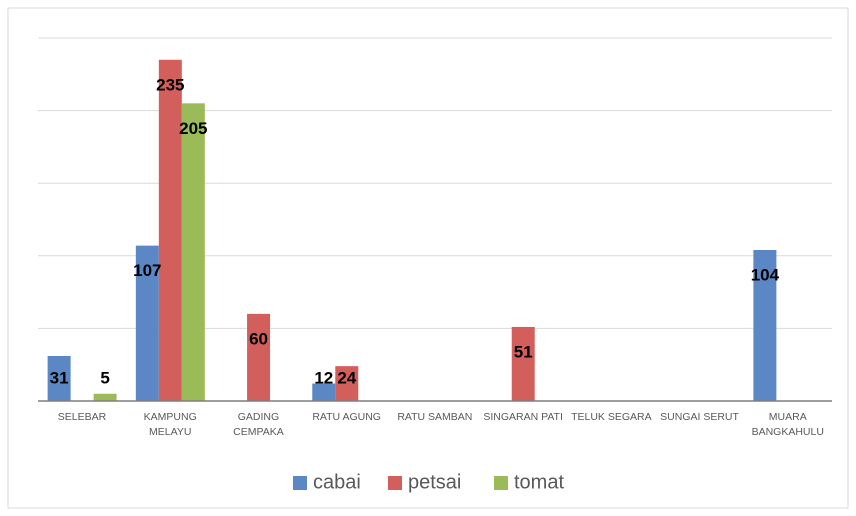 This screenshot has height=516, width=856. Describe the element at coordinates (337, 482) in the screenshot. I see `legend-label: cabai` at that location.